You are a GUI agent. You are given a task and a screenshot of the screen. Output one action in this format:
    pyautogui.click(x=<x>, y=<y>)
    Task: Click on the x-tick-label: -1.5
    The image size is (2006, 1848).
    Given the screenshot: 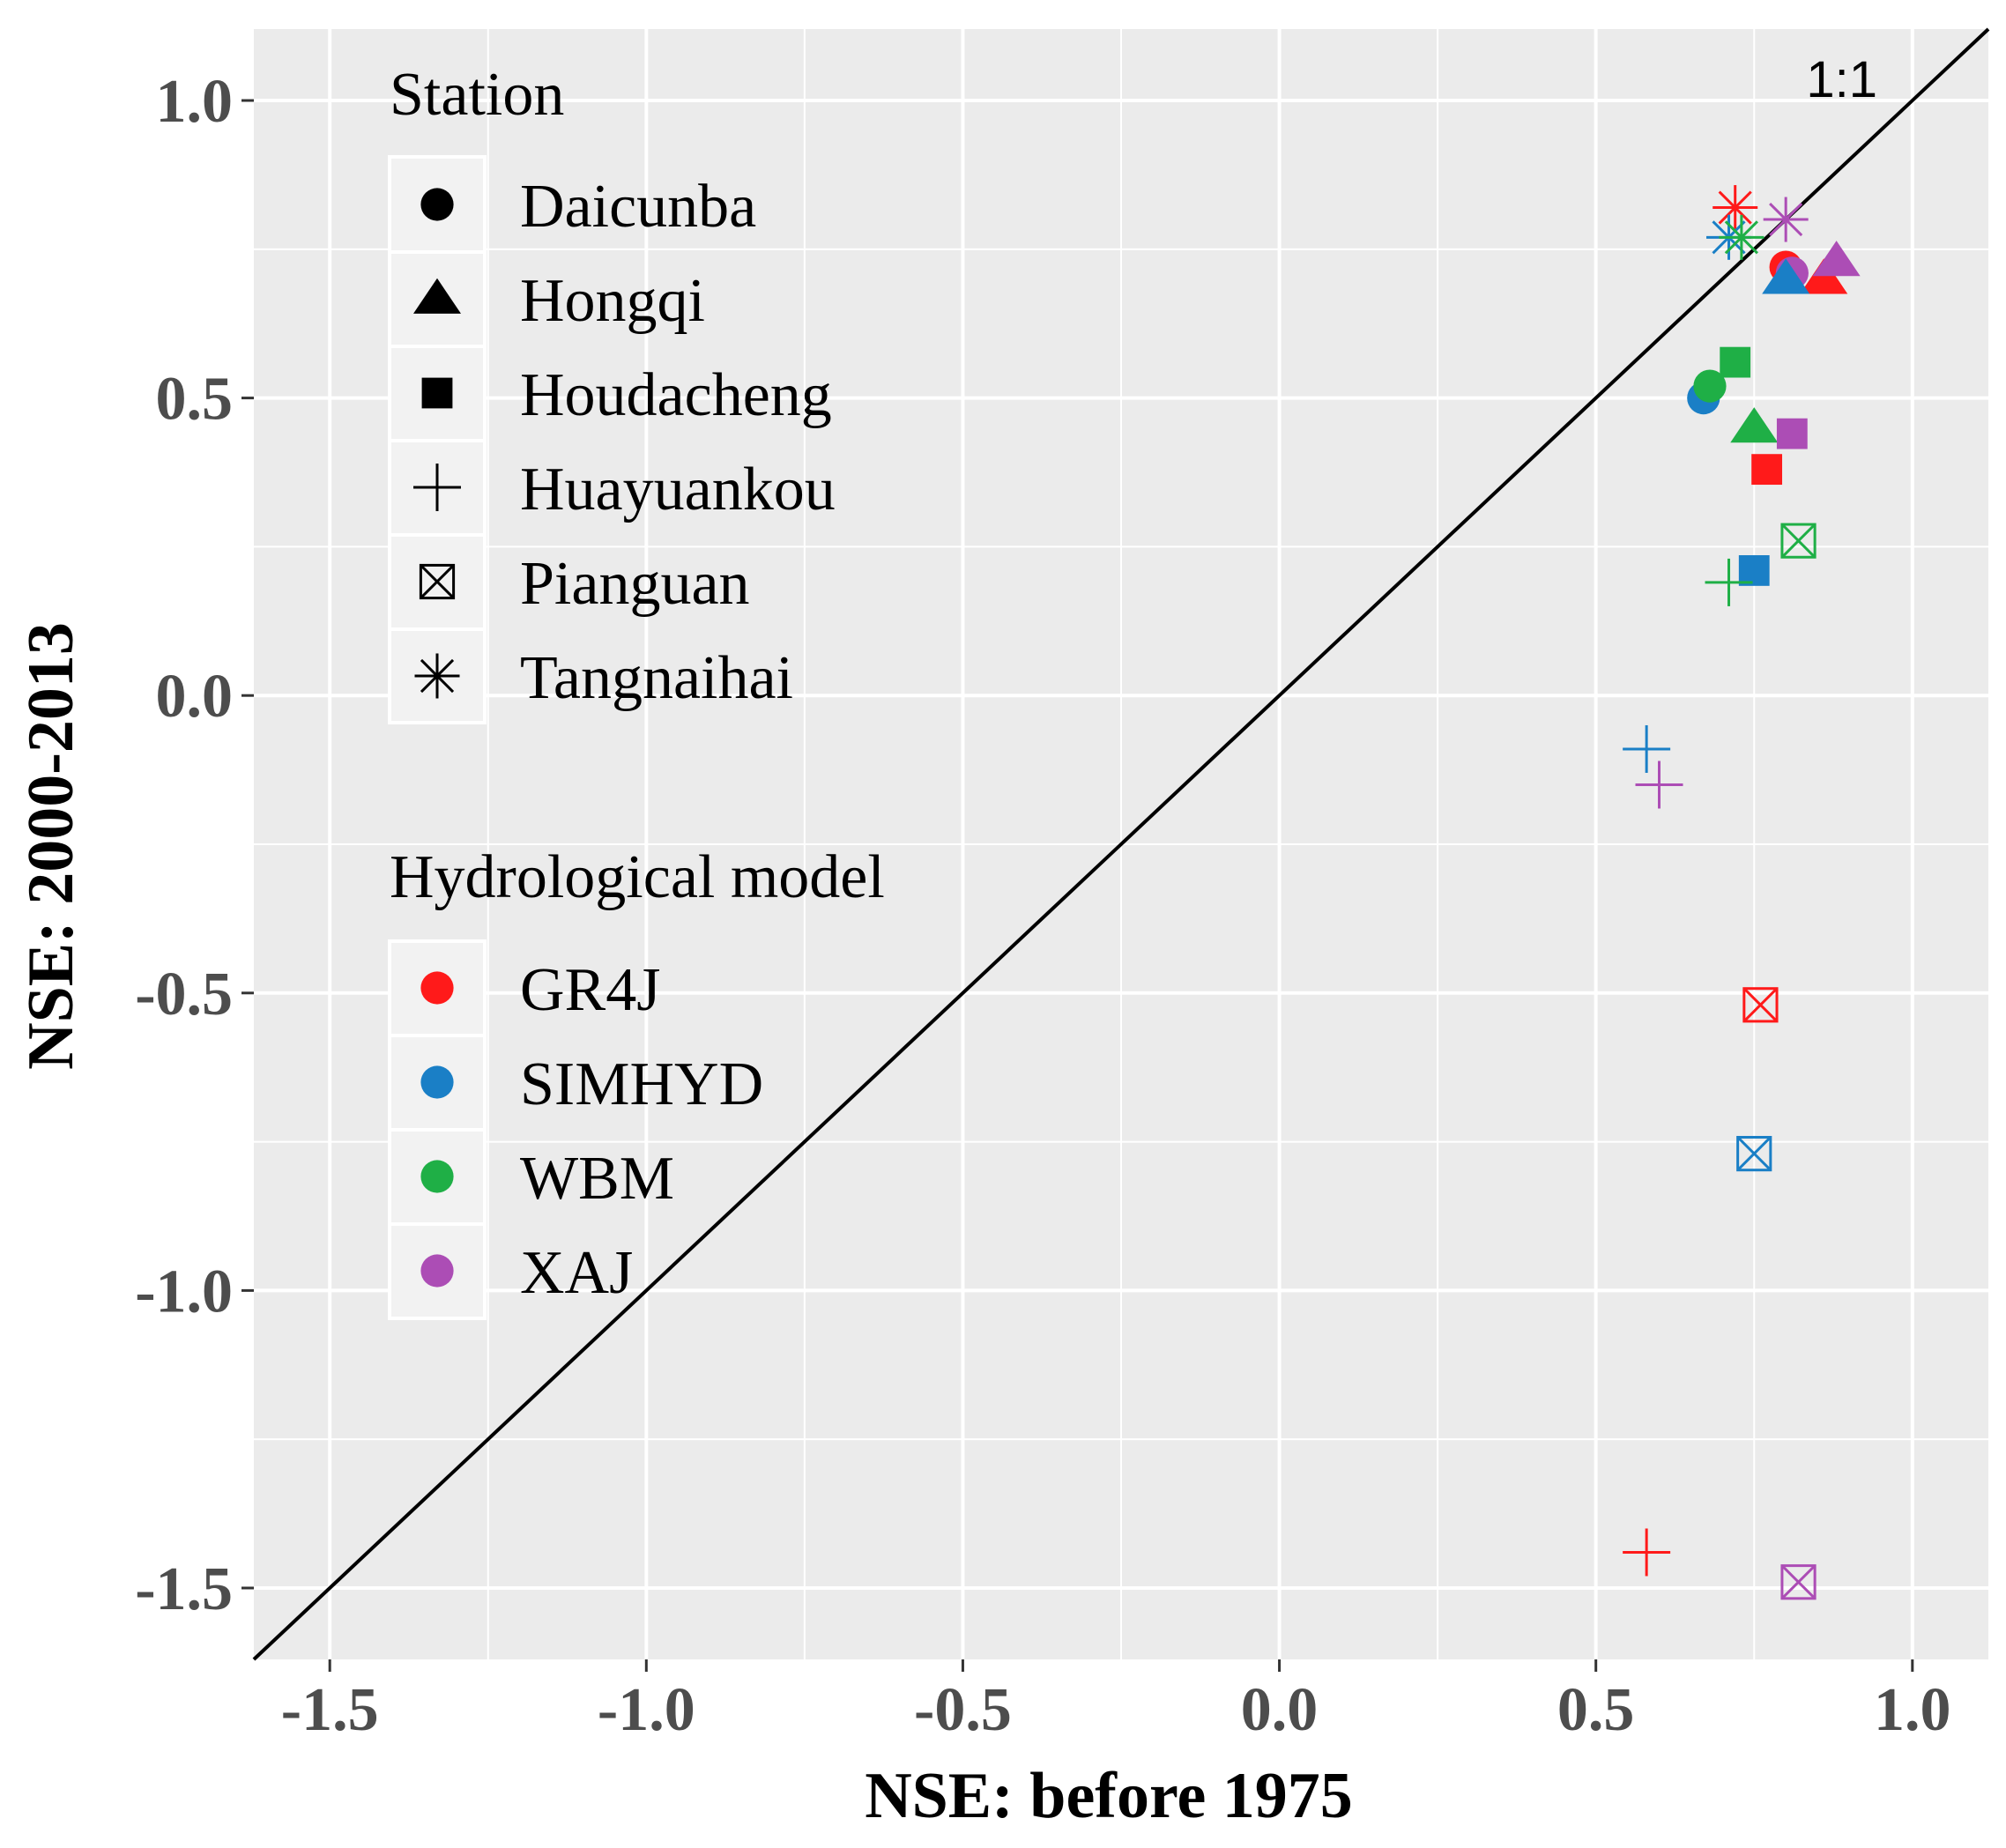 What is the action you would take?
    pyautogui.click(x=330, y=1710)
    